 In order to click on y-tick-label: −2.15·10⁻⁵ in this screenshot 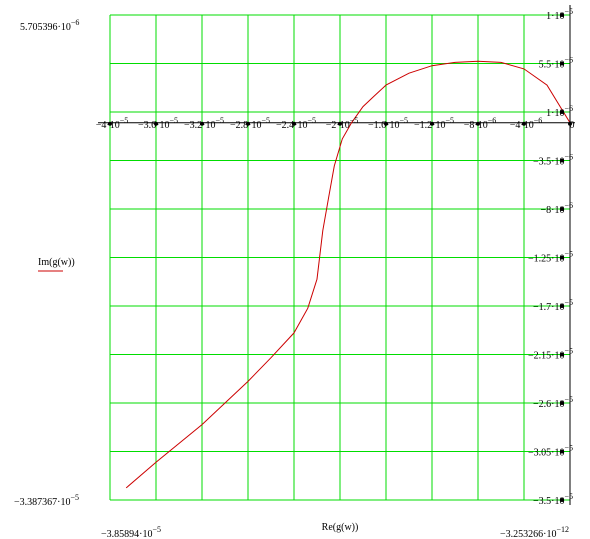, I will do `click(550, 354)`.